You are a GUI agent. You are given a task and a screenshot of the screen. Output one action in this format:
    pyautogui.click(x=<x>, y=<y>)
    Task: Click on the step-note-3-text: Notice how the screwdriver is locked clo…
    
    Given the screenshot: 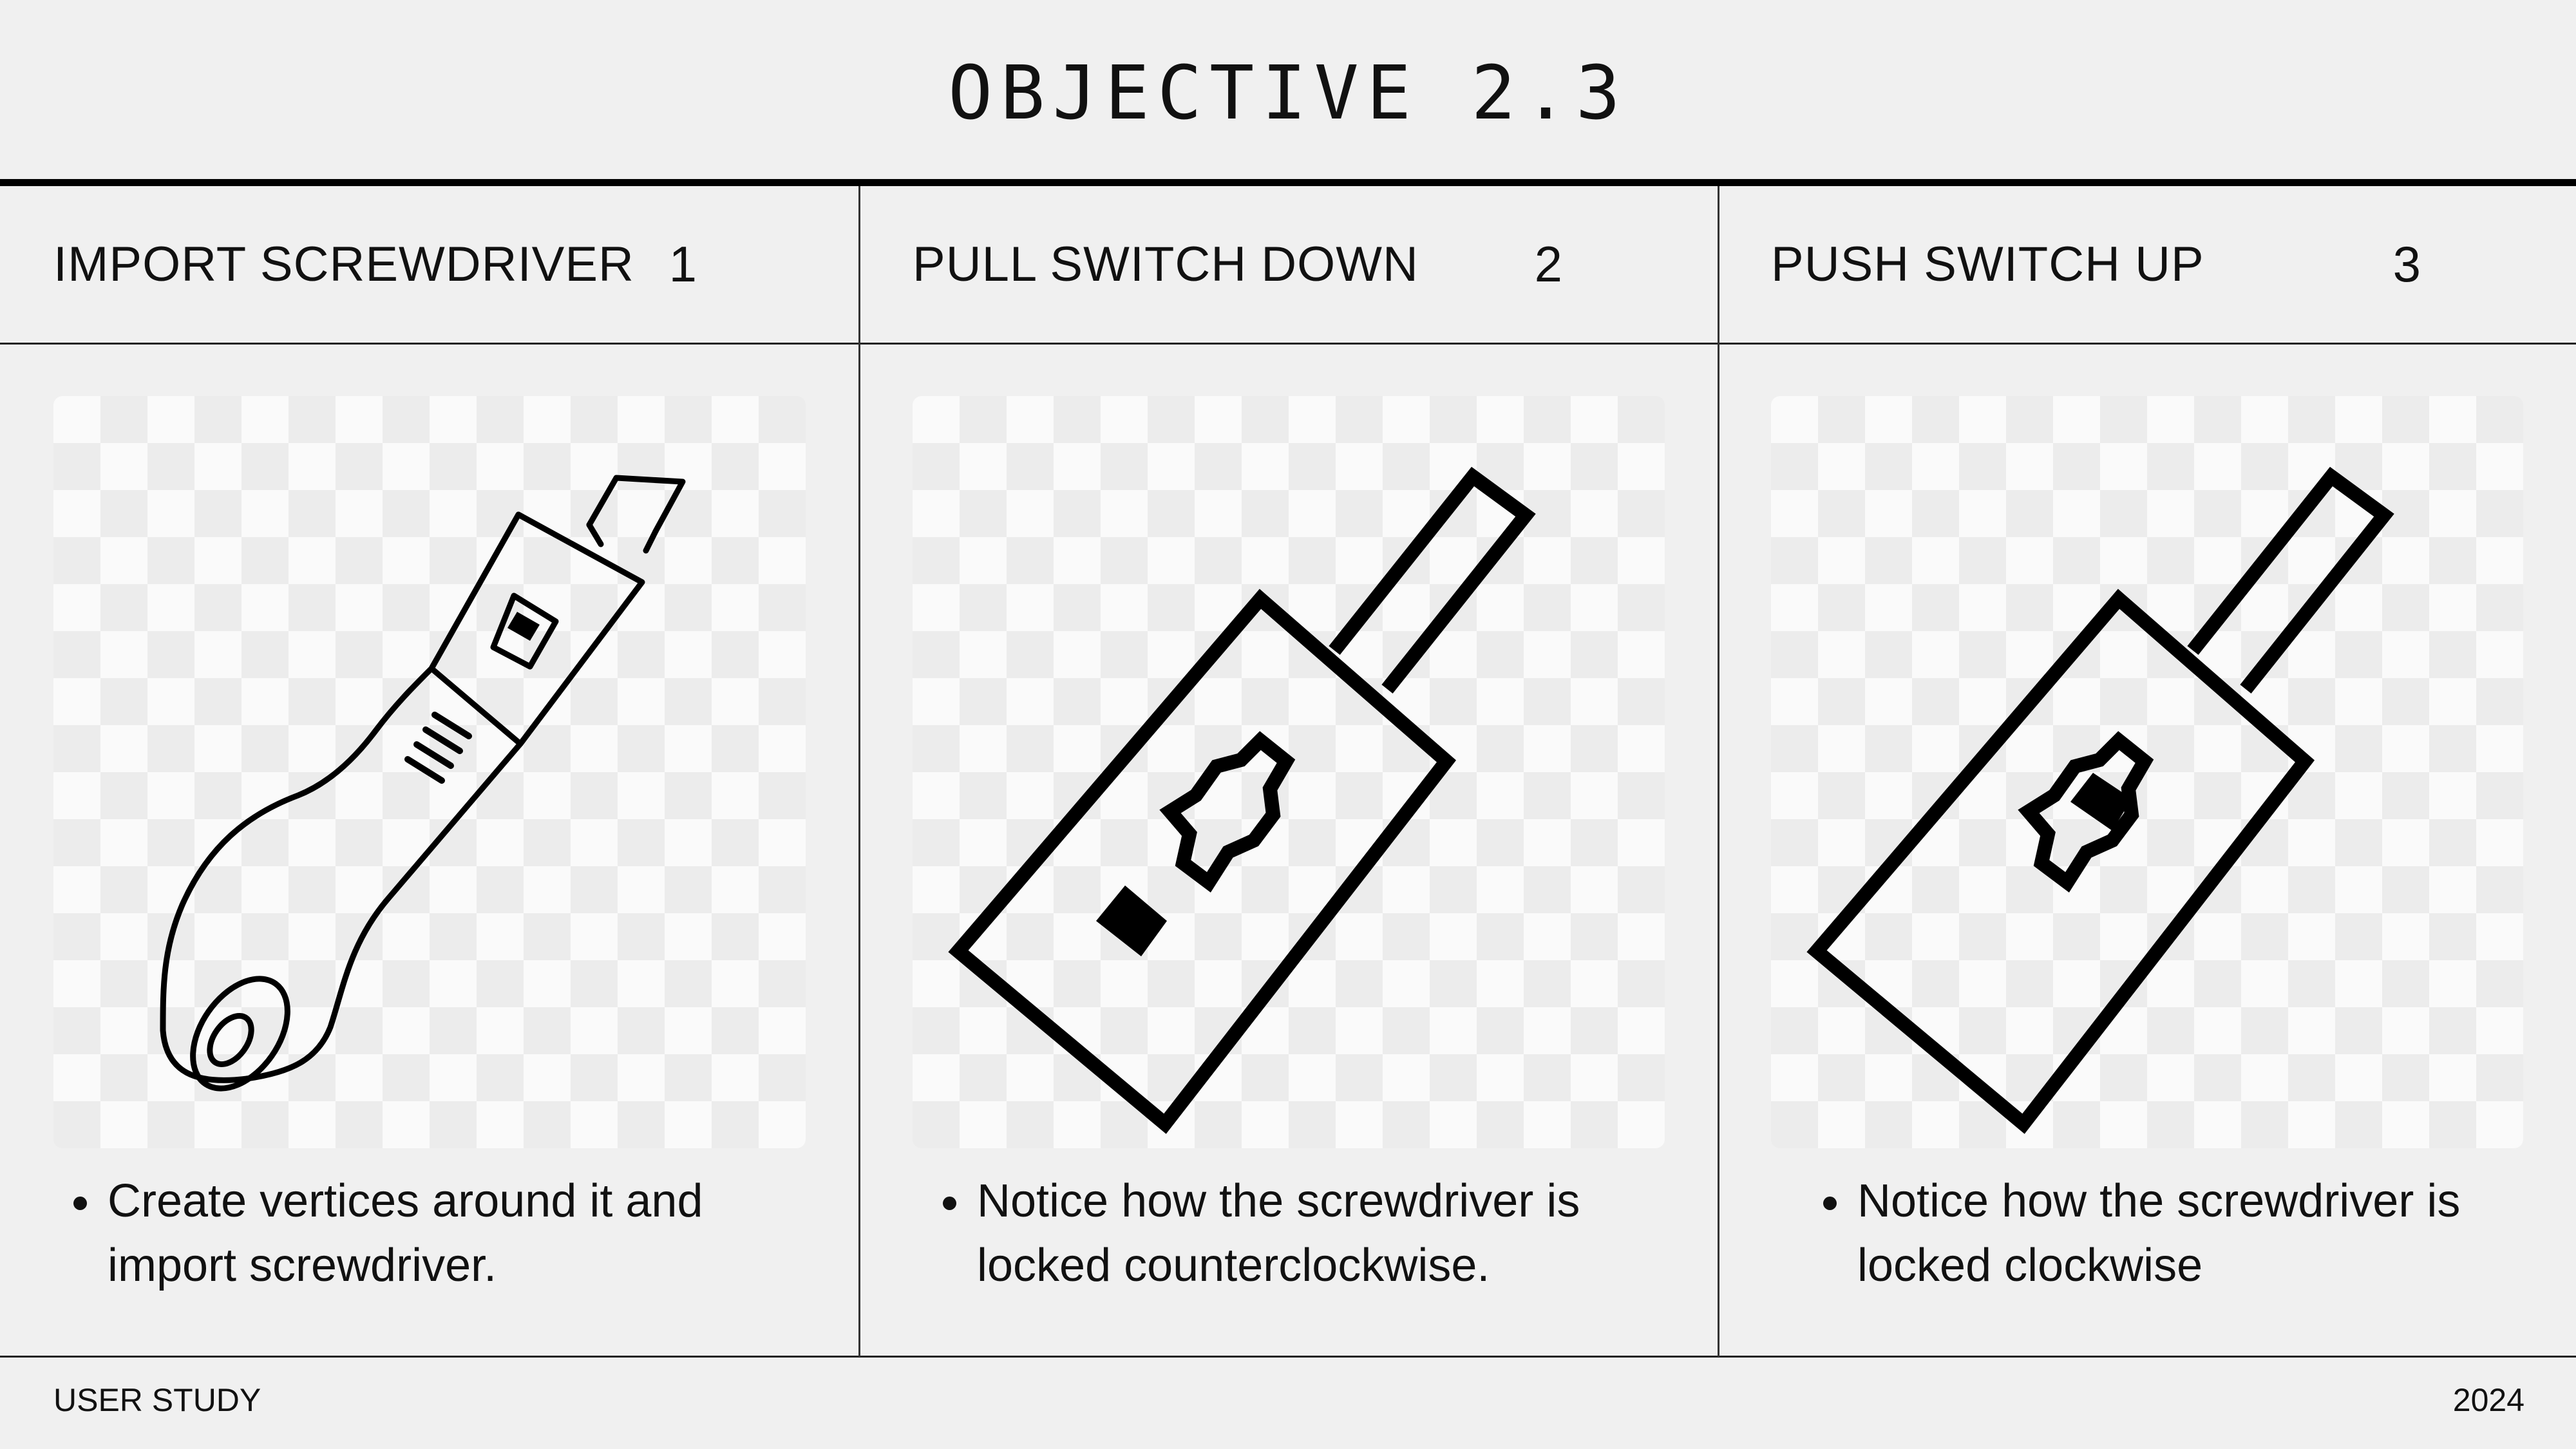 What is the action you would take?
    pyautogui.click(x=2183, y=1233)
    